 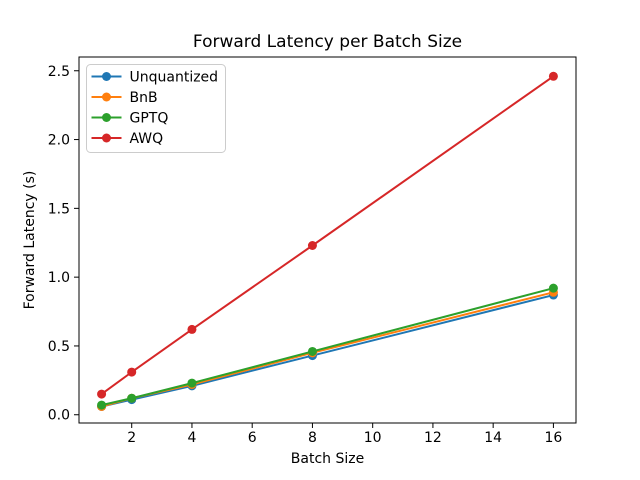 What do you see at coordinates (144, 98) in the screenshot?
I see `legend-label-bnb: BnB` at bounding box center [144, 98].